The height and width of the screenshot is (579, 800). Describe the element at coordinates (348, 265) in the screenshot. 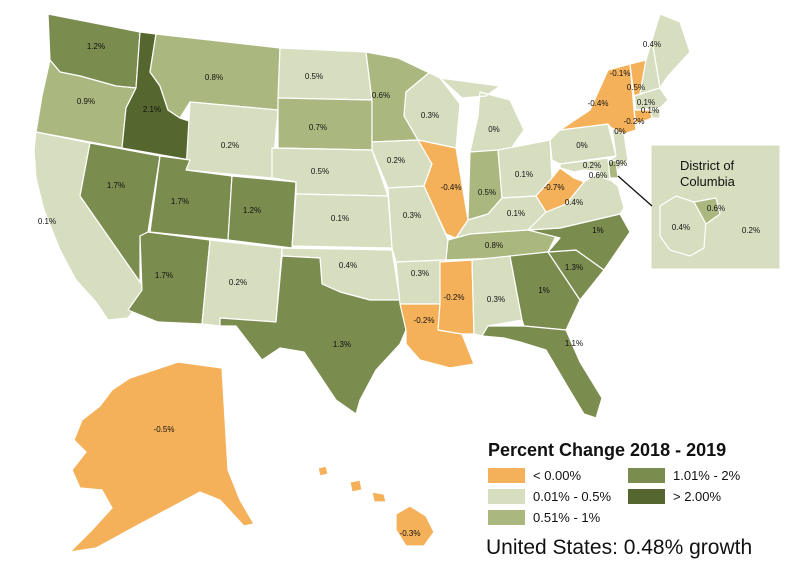

I see `state-value-label-ok: 0.4%` at that location.